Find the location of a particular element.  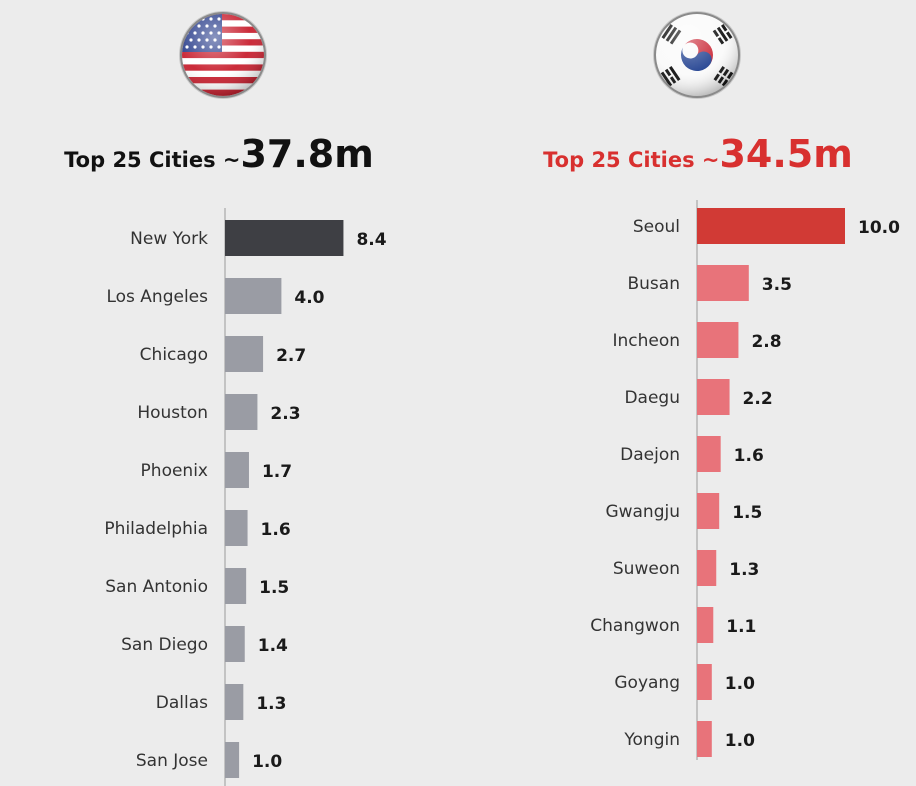

us-flag-icon is located at coordinates (223, 55).